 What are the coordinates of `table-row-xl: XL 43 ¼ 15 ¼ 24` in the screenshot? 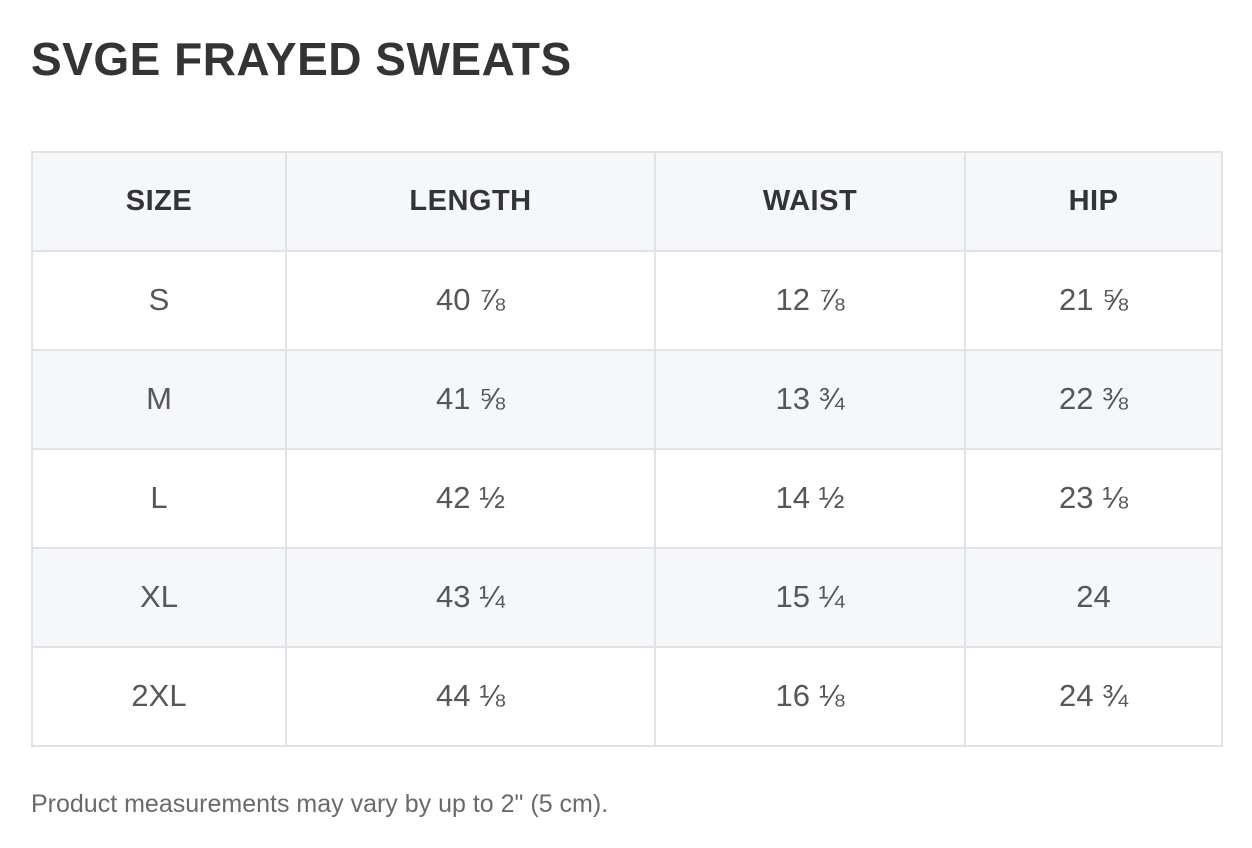 It's located at (627, 597).